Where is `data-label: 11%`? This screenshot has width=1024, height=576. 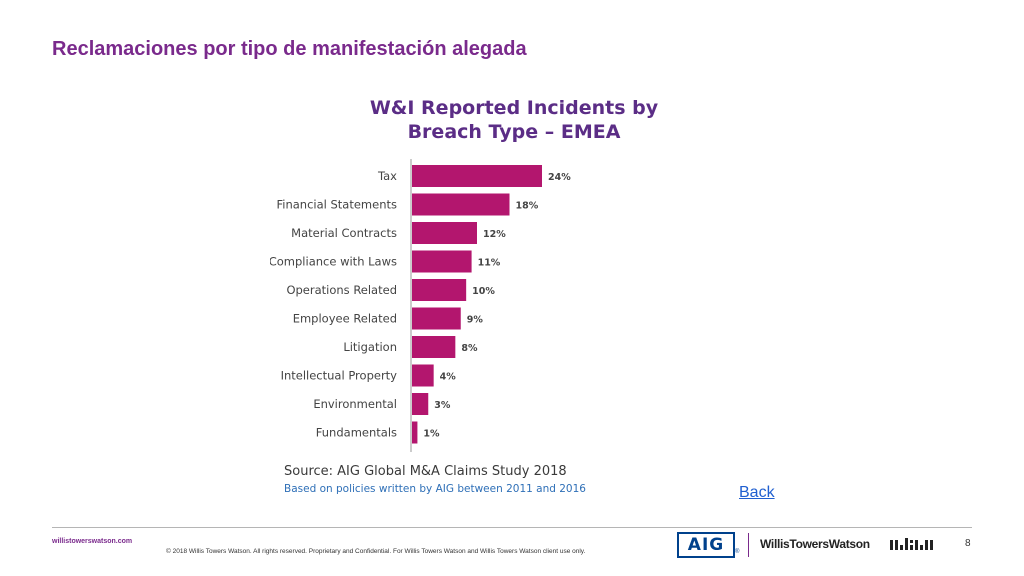
data-label: 11% is located at coordinates (489, 263).